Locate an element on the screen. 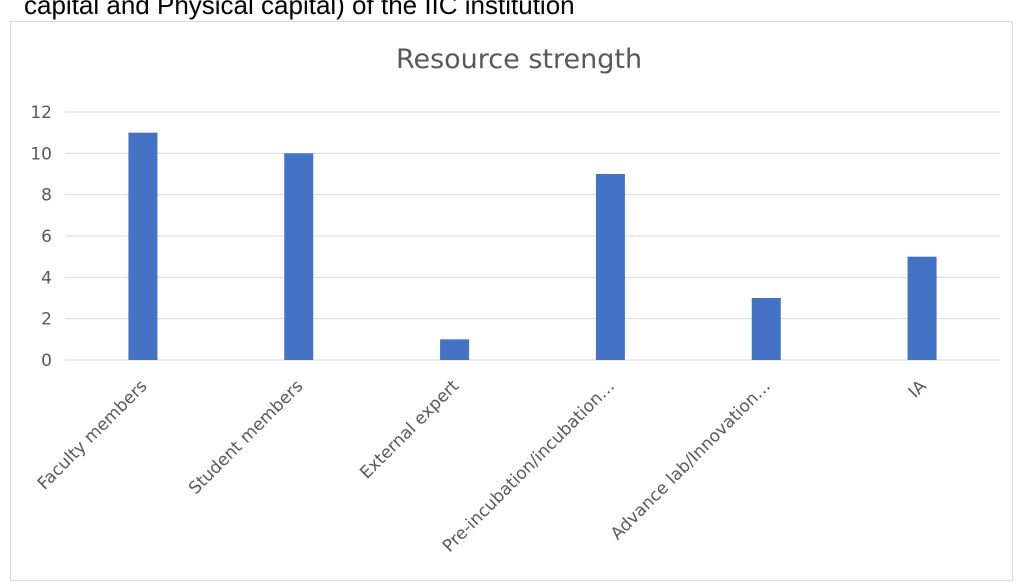 Image resolution: width=1016 pixels, height=584 pixels. x-category-label: Student members is located at coordinates (246, 437).